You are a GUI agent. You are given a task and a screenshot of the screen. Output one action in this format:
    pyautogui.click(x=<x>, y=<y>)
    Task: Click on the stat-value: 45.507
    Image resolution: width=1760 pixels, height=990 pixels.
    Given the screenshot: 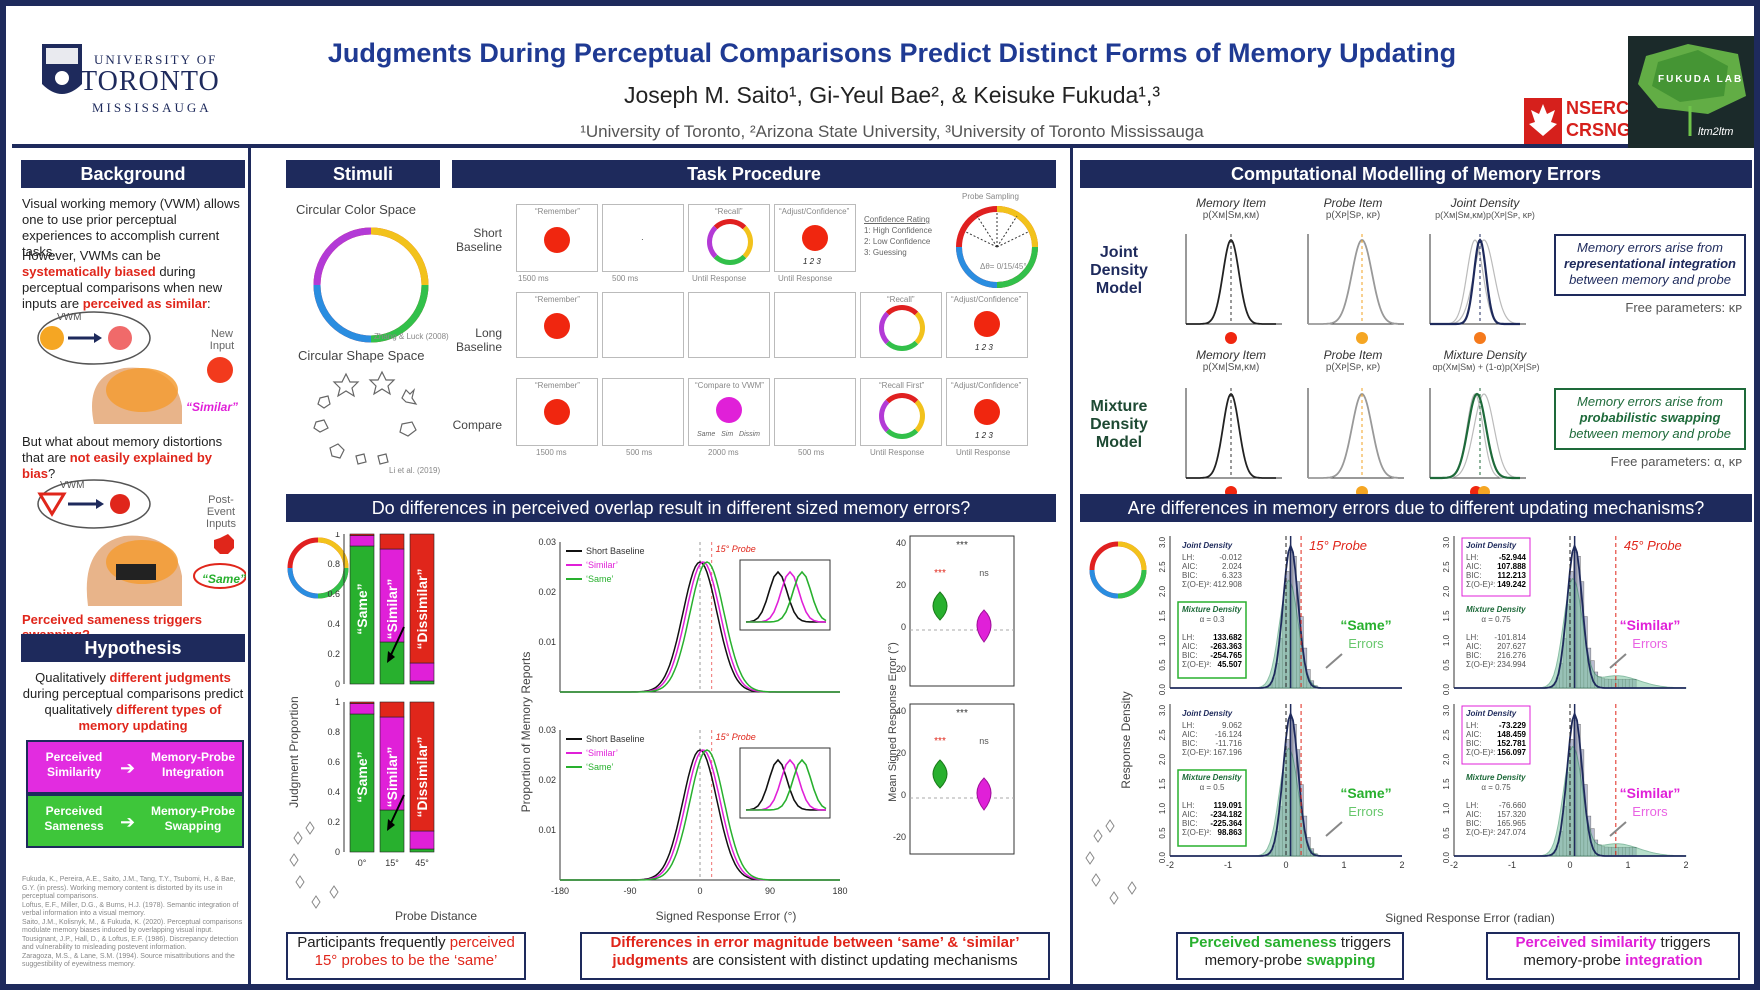 What is the action you would take?
    pyautogui.click(x=1230, y=664)
    